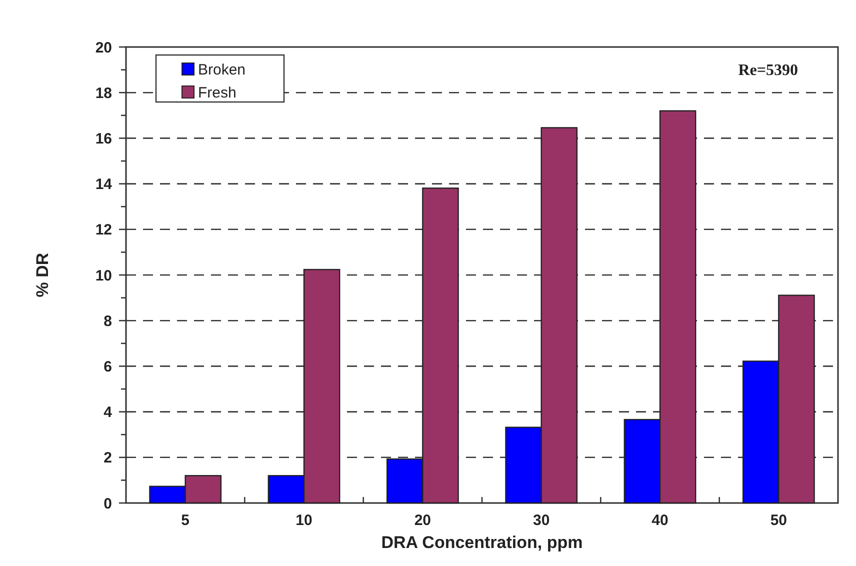 The height and width of the screenshot is (566, 856). I want to click on annotation: Re=5390, so click(768, 70).